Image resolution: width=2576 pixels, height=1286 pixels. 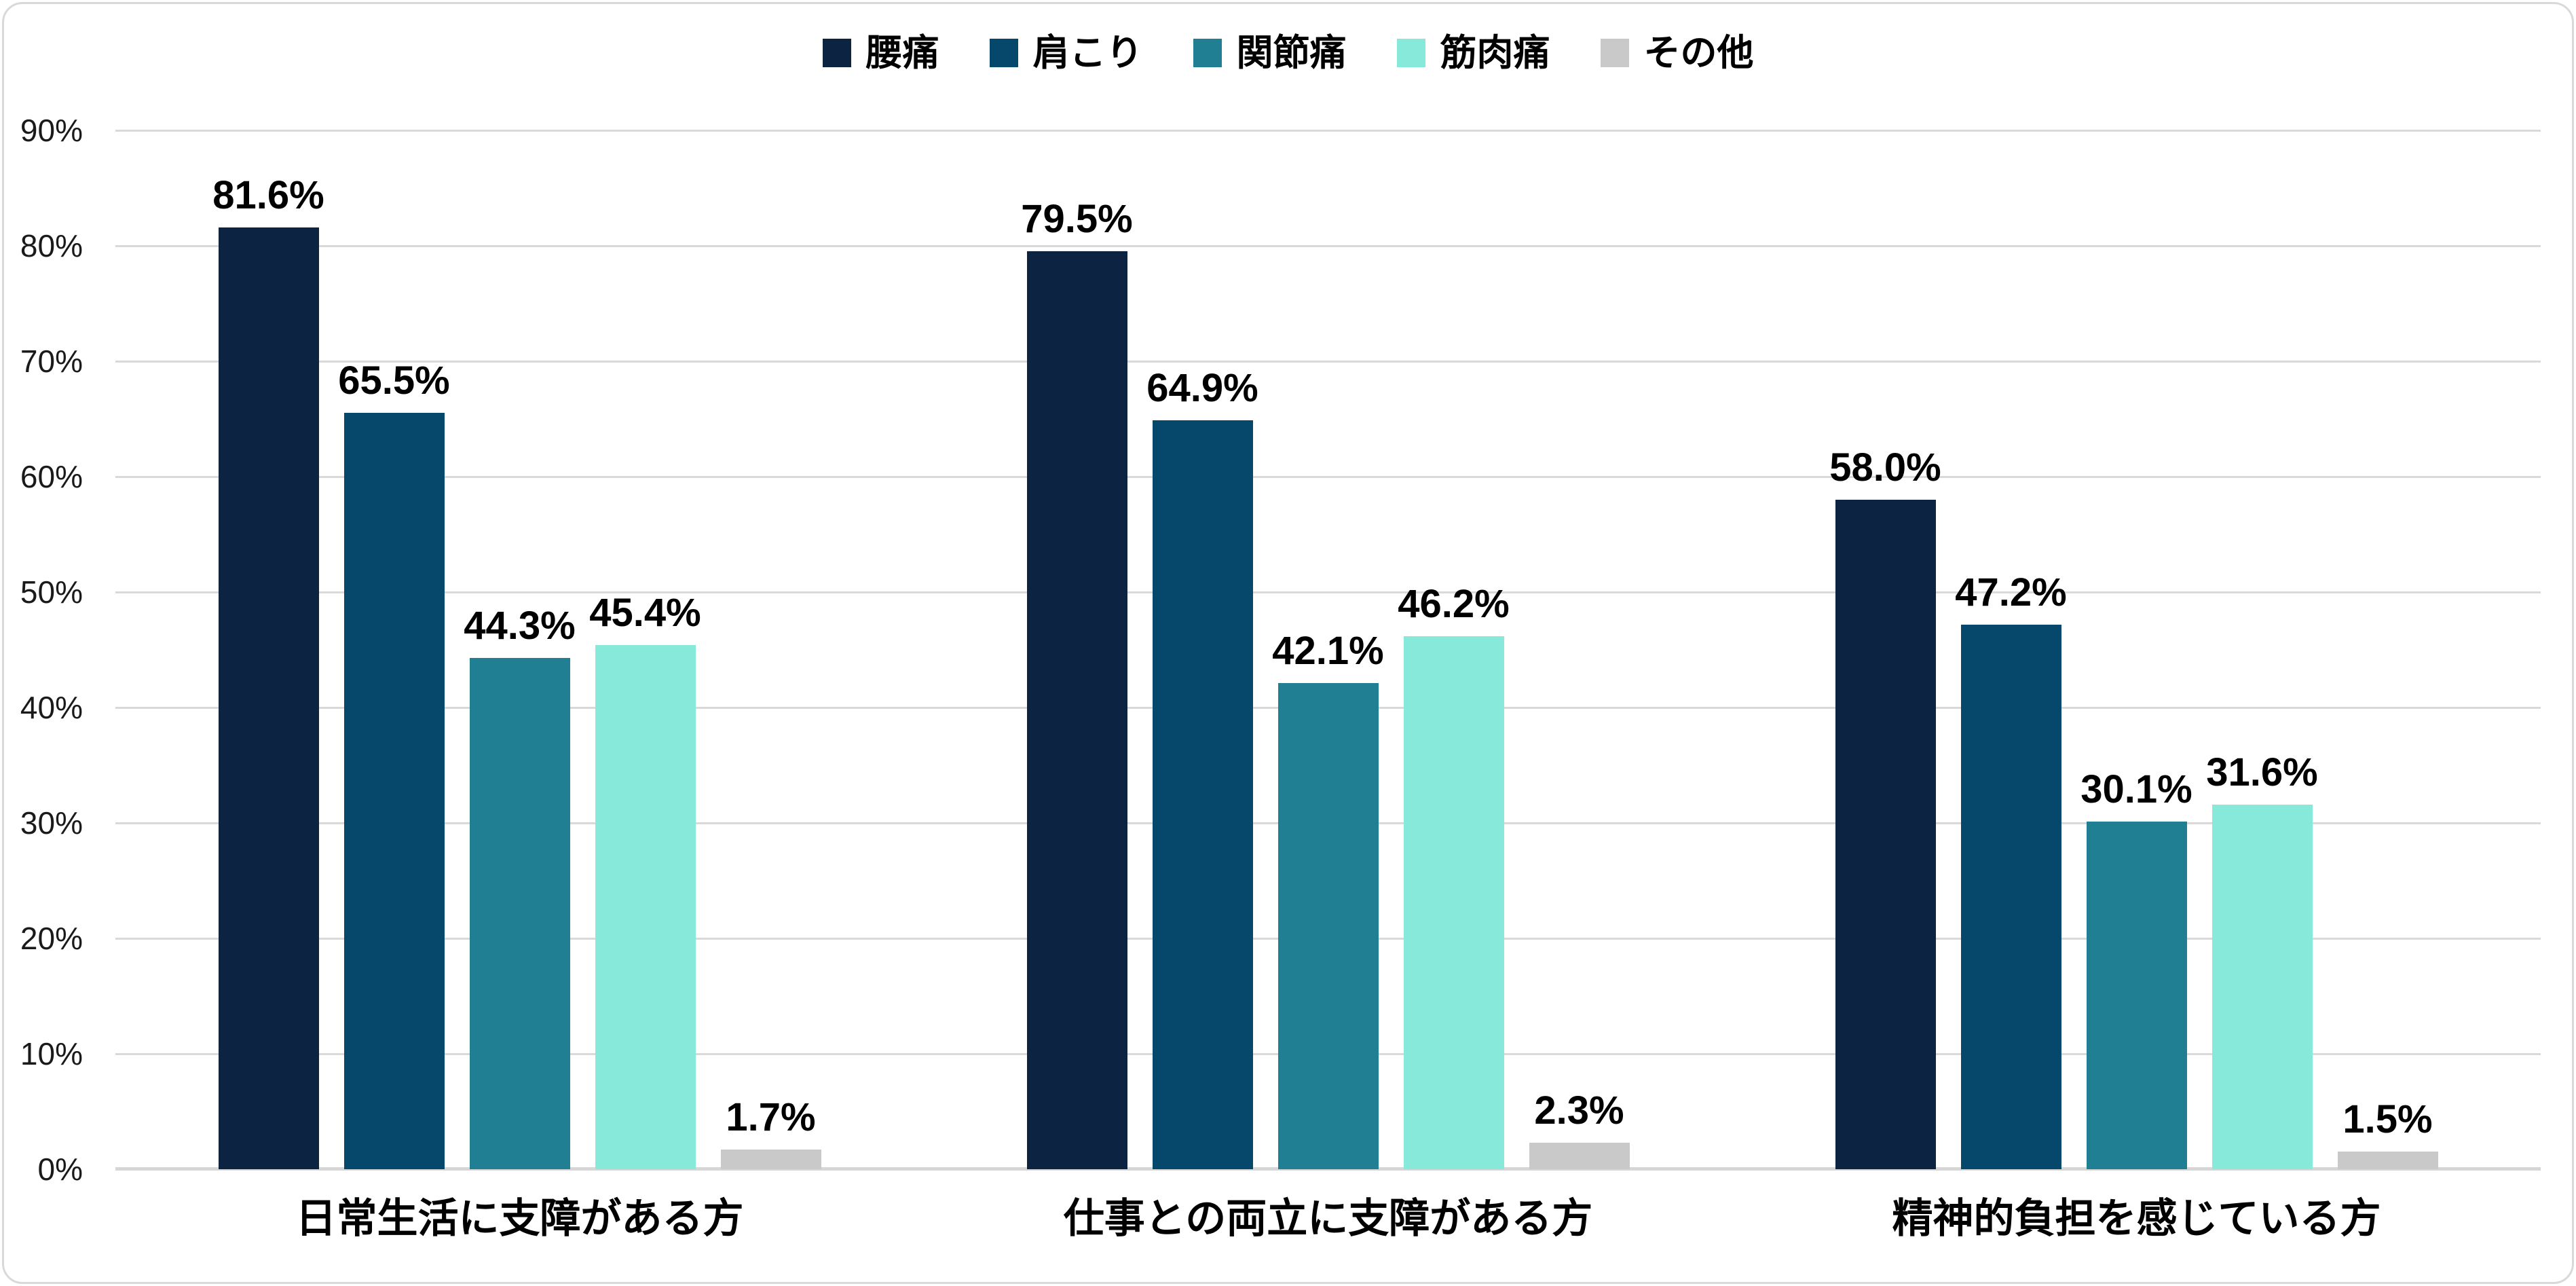 What do you see at coordinates (2262, 772) in the screenshot?
I see `bar-value-label: 31.6%` at bounding box center [2262, 772].